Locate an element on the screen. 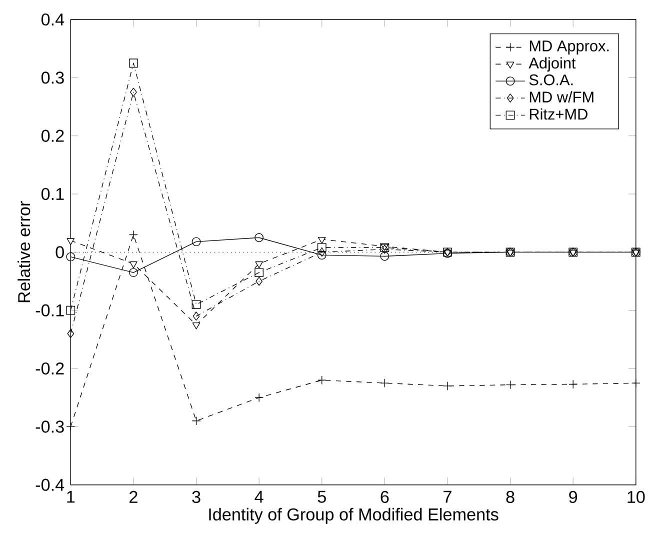 Image resolution: width=652 pixels, height=536 pixels. x-tick-label: 4 is located at coordinates (259, 496).